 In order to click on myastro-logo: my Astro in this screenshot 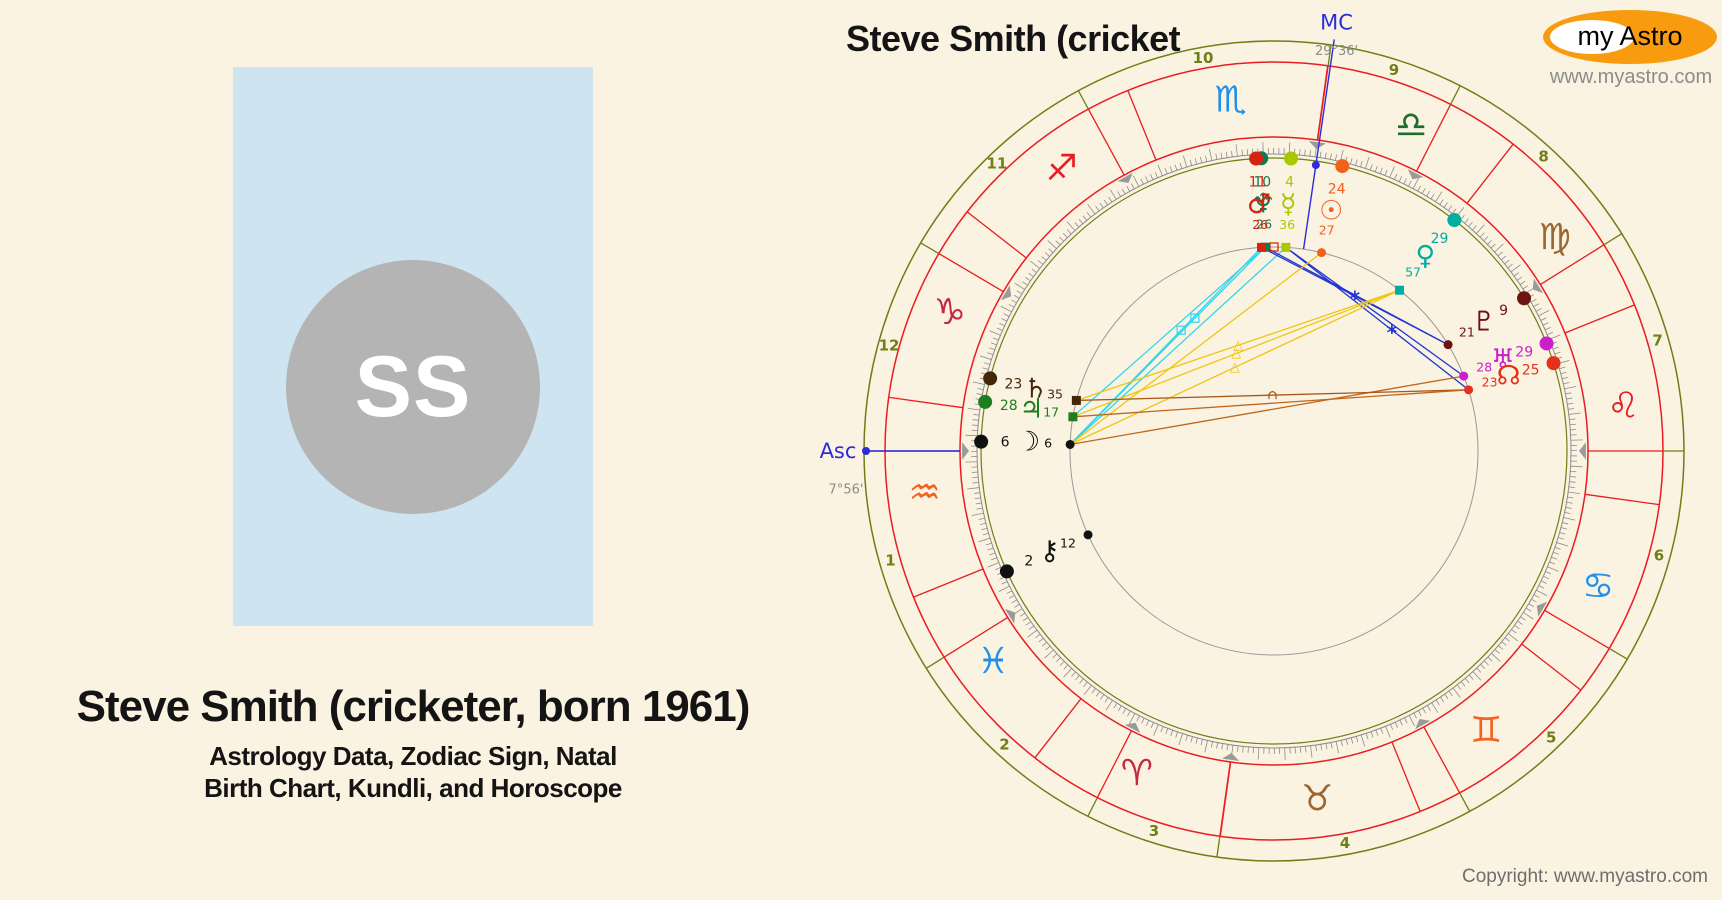, I will do `click(1630, 37)`.